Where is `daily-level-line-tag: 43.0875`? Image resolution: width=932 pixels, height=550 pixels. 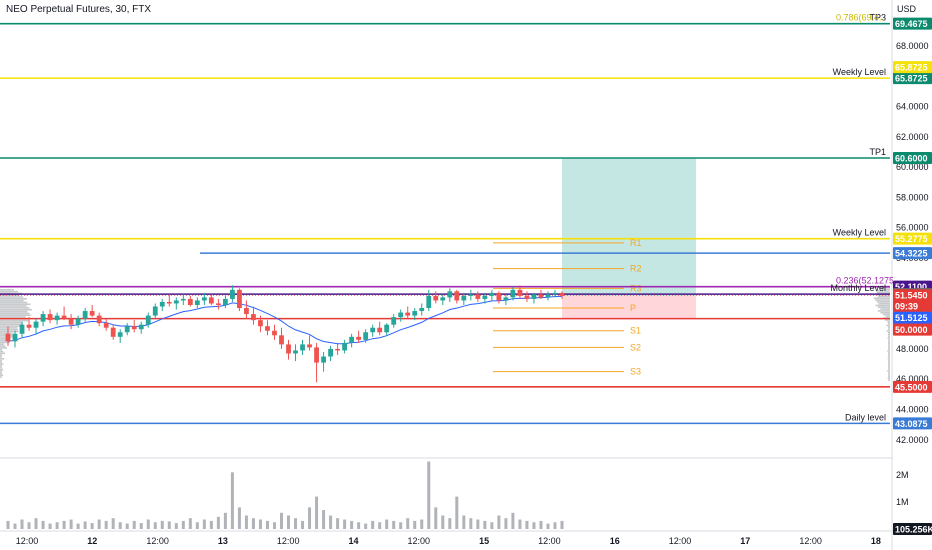 daily-level-line-tag: 43.0875 is located at coordinates (911, 424).